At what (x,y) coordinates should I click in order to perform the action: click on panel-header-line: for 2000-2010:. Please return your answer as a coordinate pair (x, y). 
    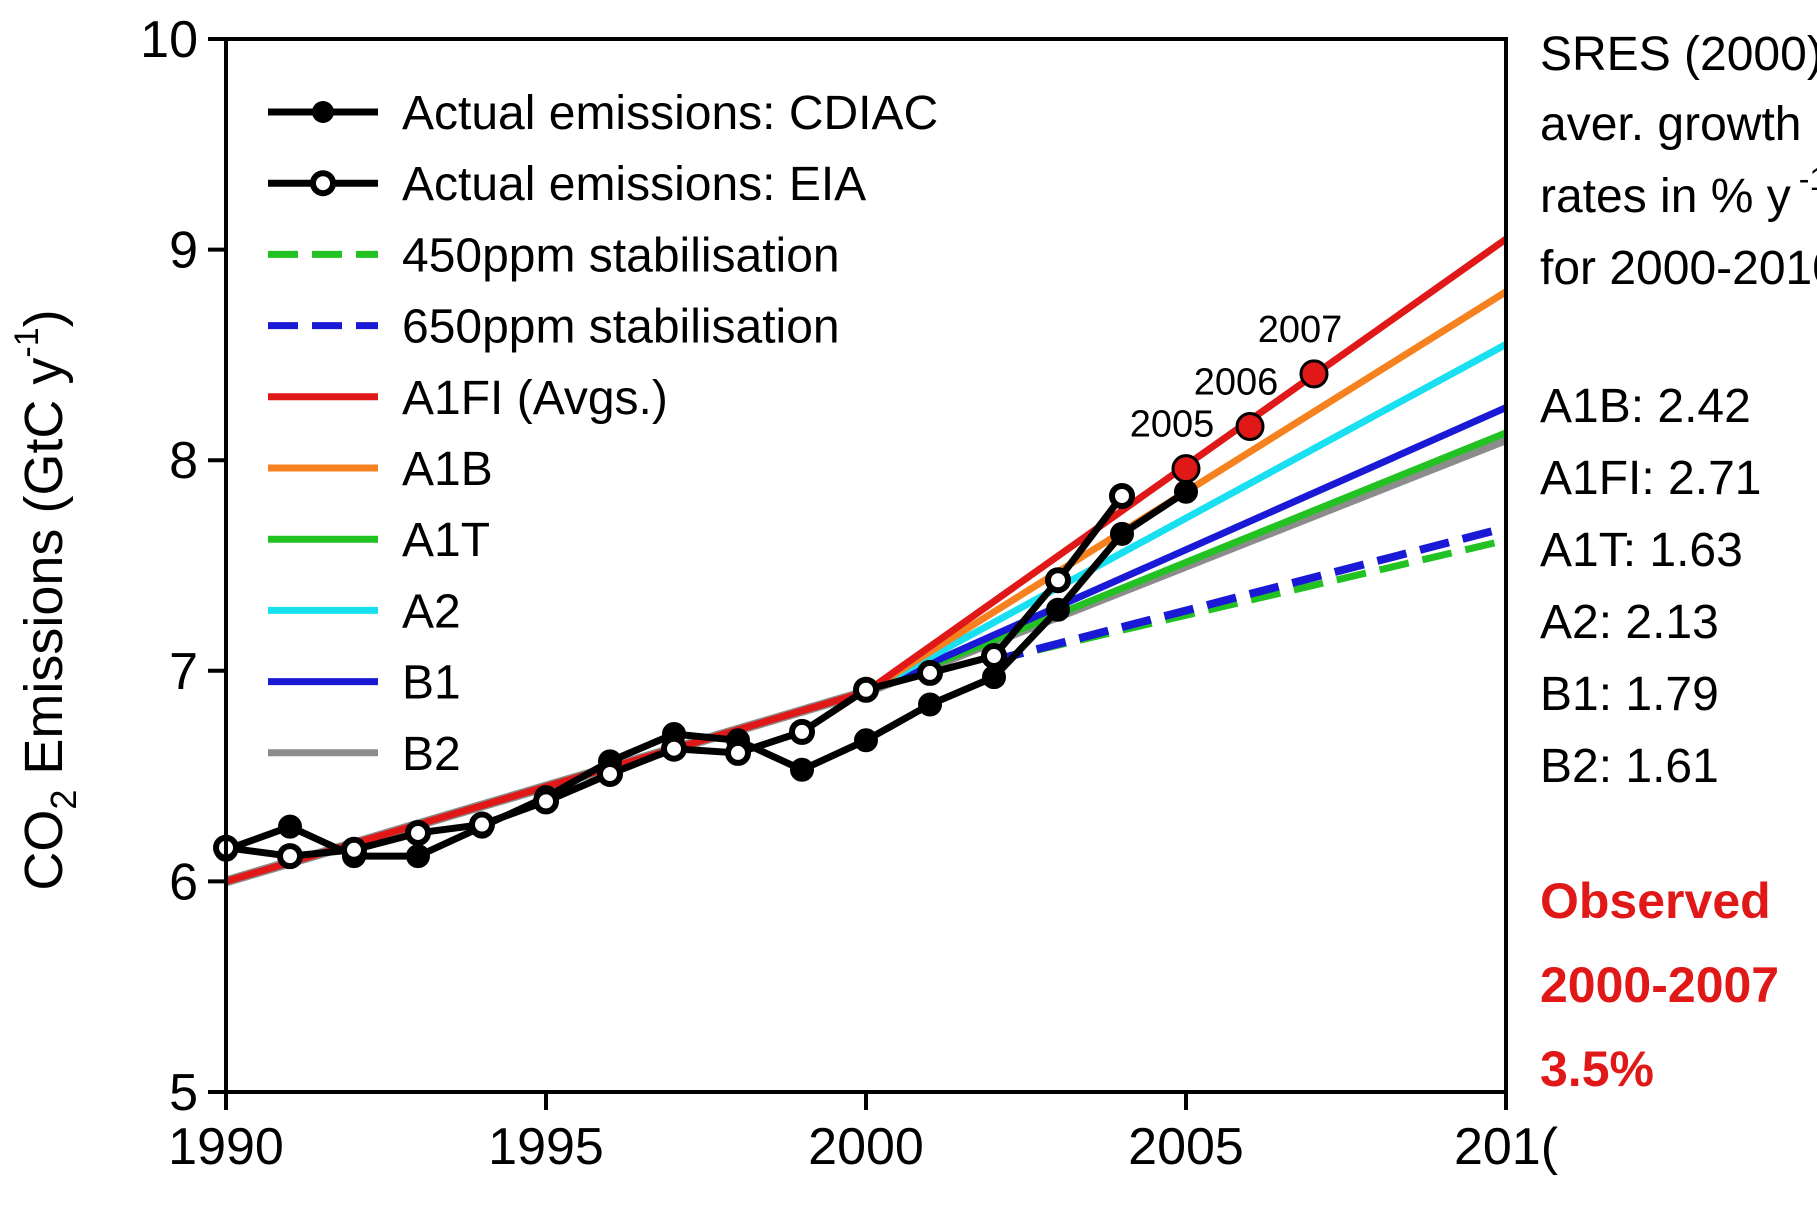
    Looking at the image, I should click on (1678, 268).